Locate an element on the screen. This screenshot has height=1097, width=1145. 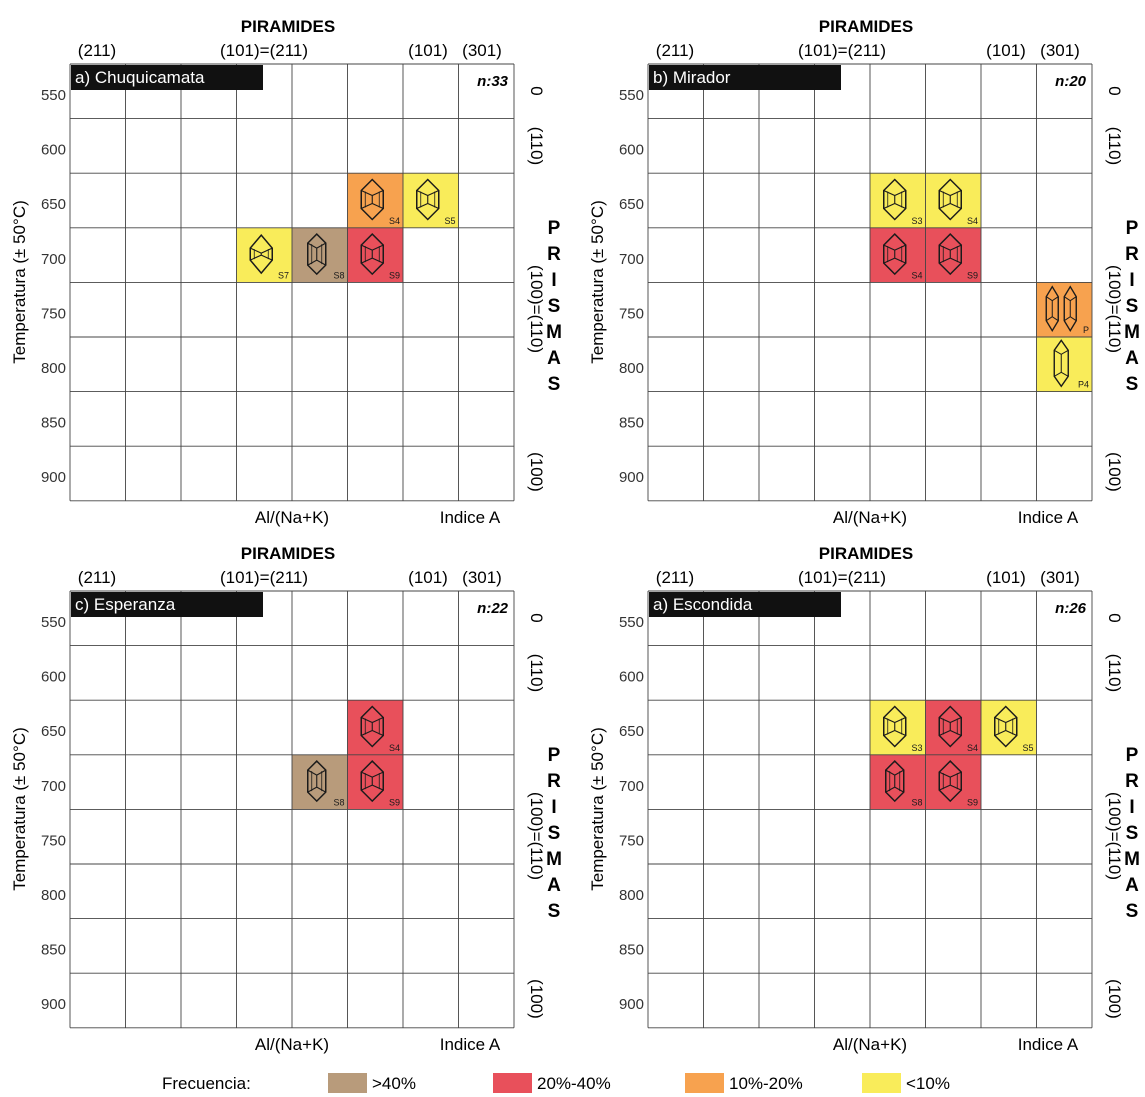
legend-label: 20%-40% is located at coordinates (574, 1083).